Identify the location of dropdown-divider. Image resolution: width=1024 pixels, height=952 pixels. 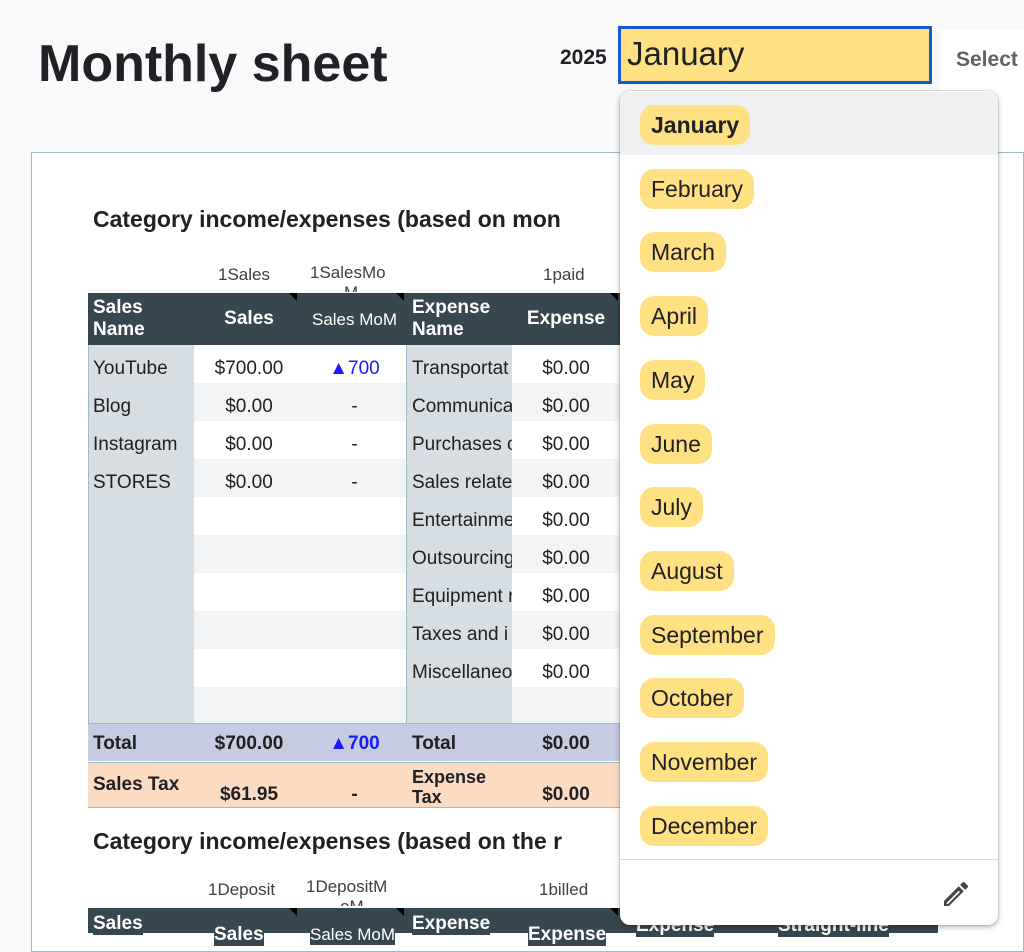
(809, 859).